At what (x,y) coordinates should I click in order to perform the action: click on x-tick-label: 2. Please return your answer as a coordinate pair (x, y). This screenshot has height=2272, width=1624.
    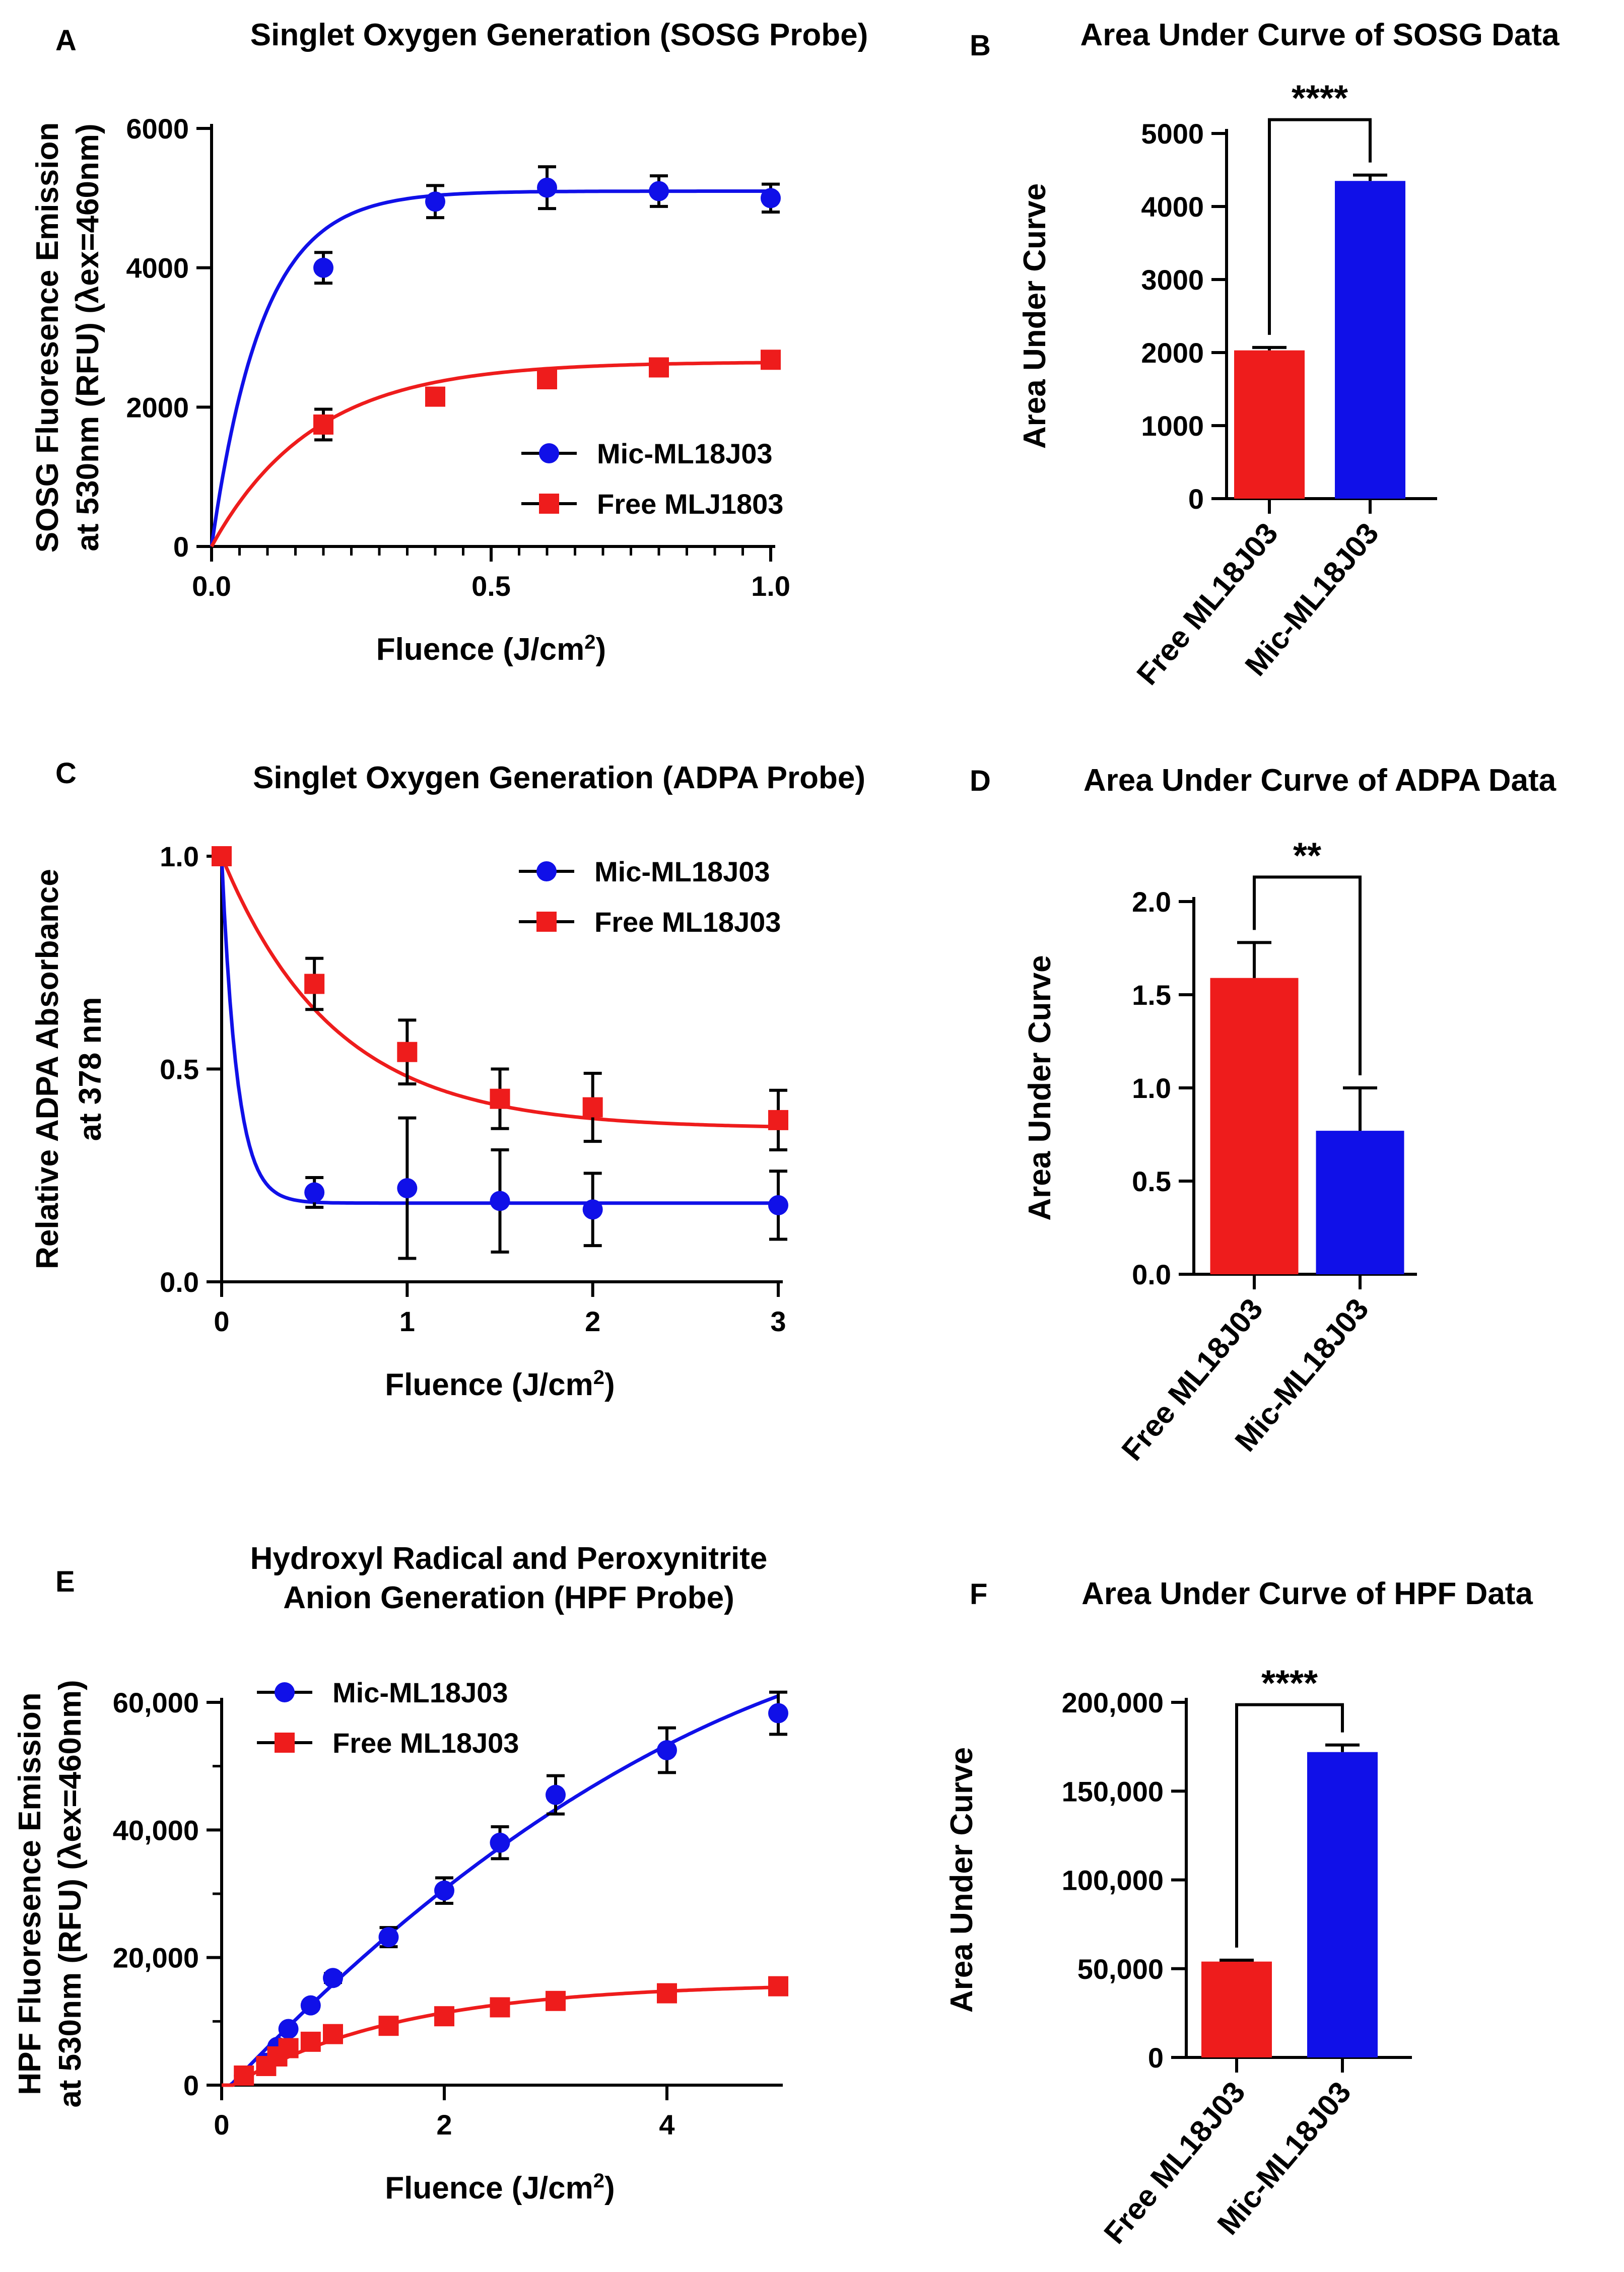
    Looking at the image, I should click on (444, 2125).